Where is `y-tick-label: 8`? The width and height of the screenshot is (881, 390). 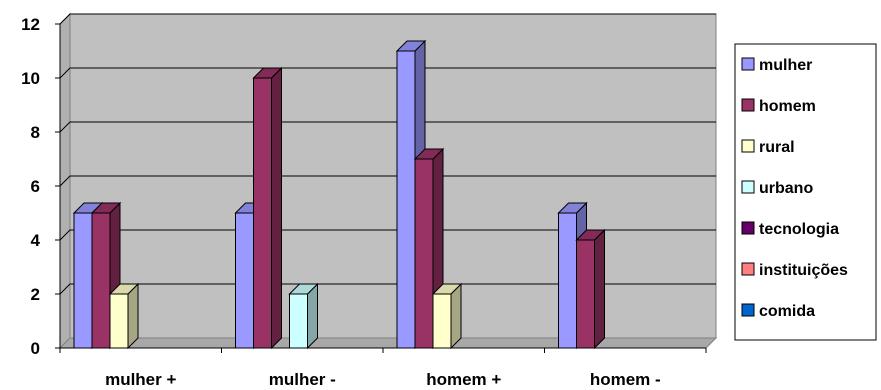 y-tick-label: 8 is located at coordinates (35, 132).